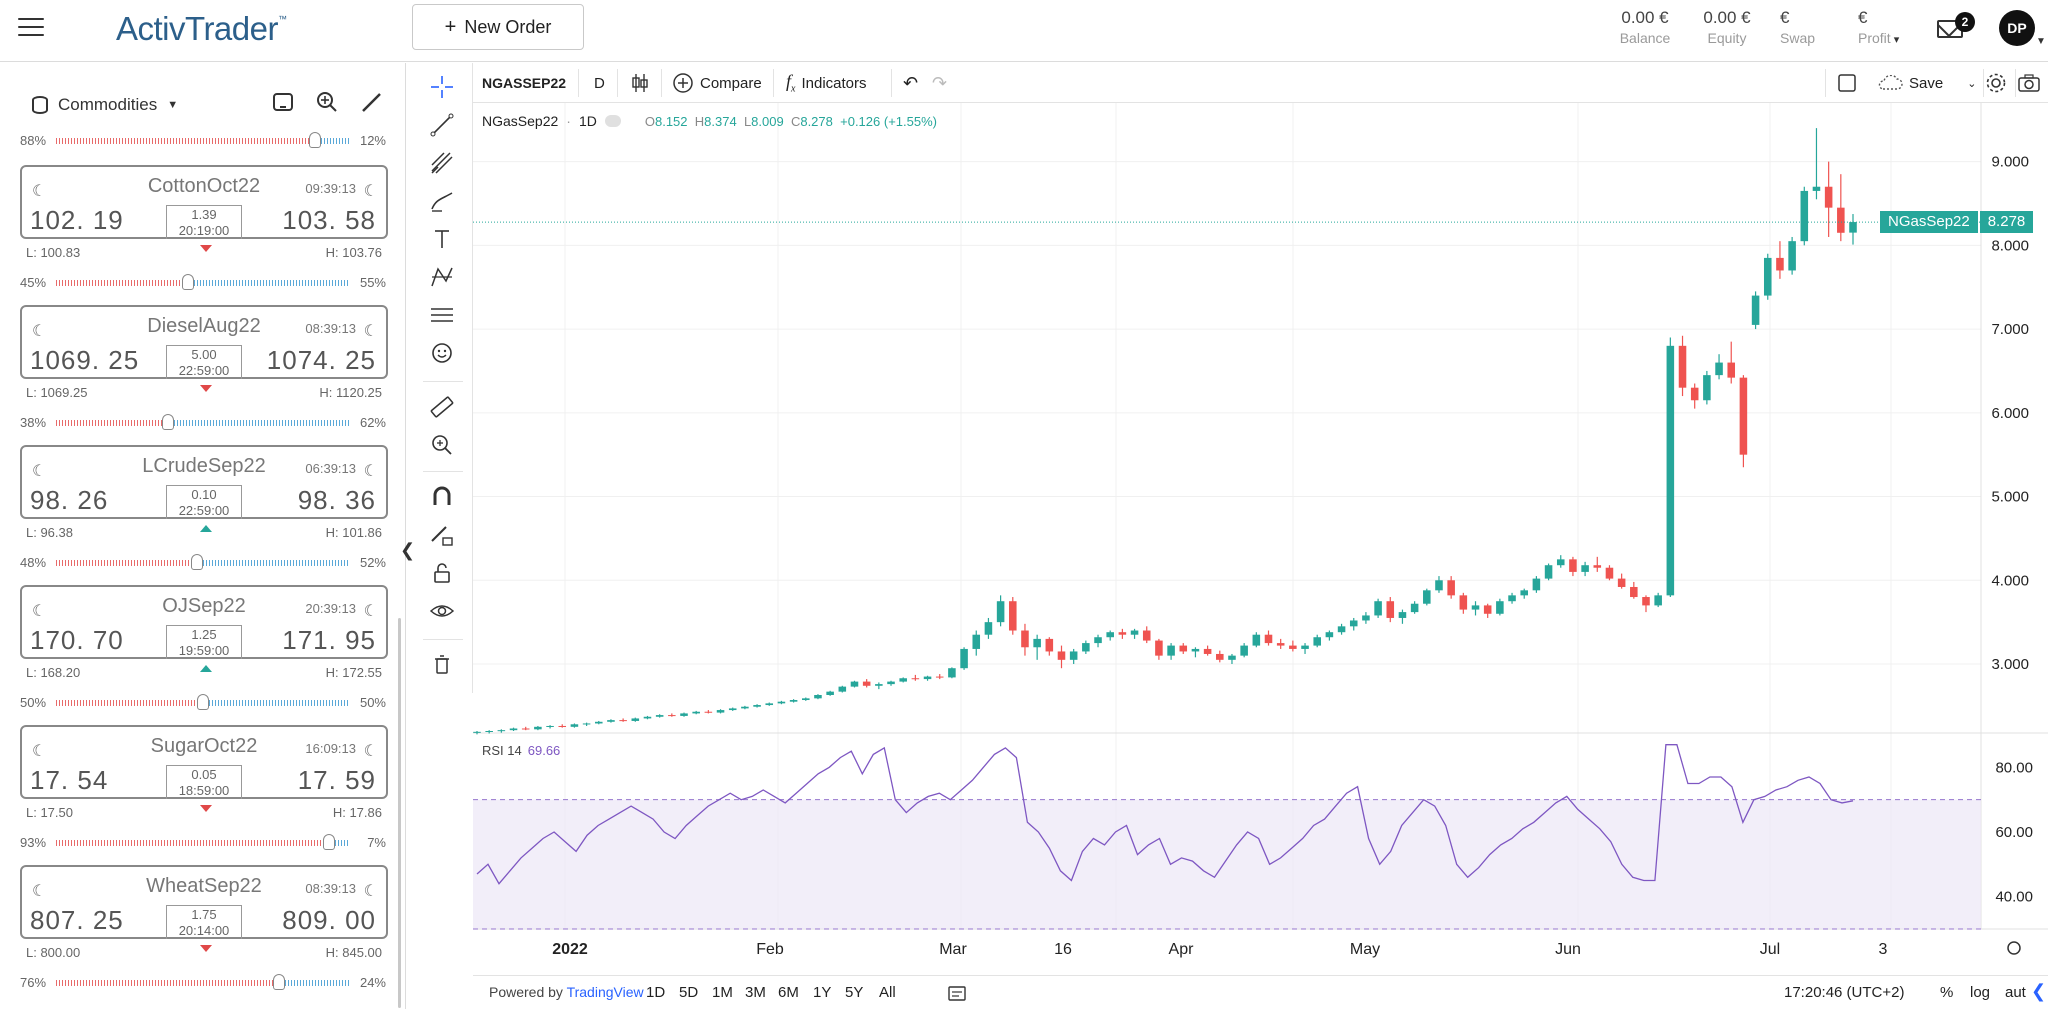 This screenshot has height=1009, width=2048. I want to click on range-button: 1Y, so click(822, 992).